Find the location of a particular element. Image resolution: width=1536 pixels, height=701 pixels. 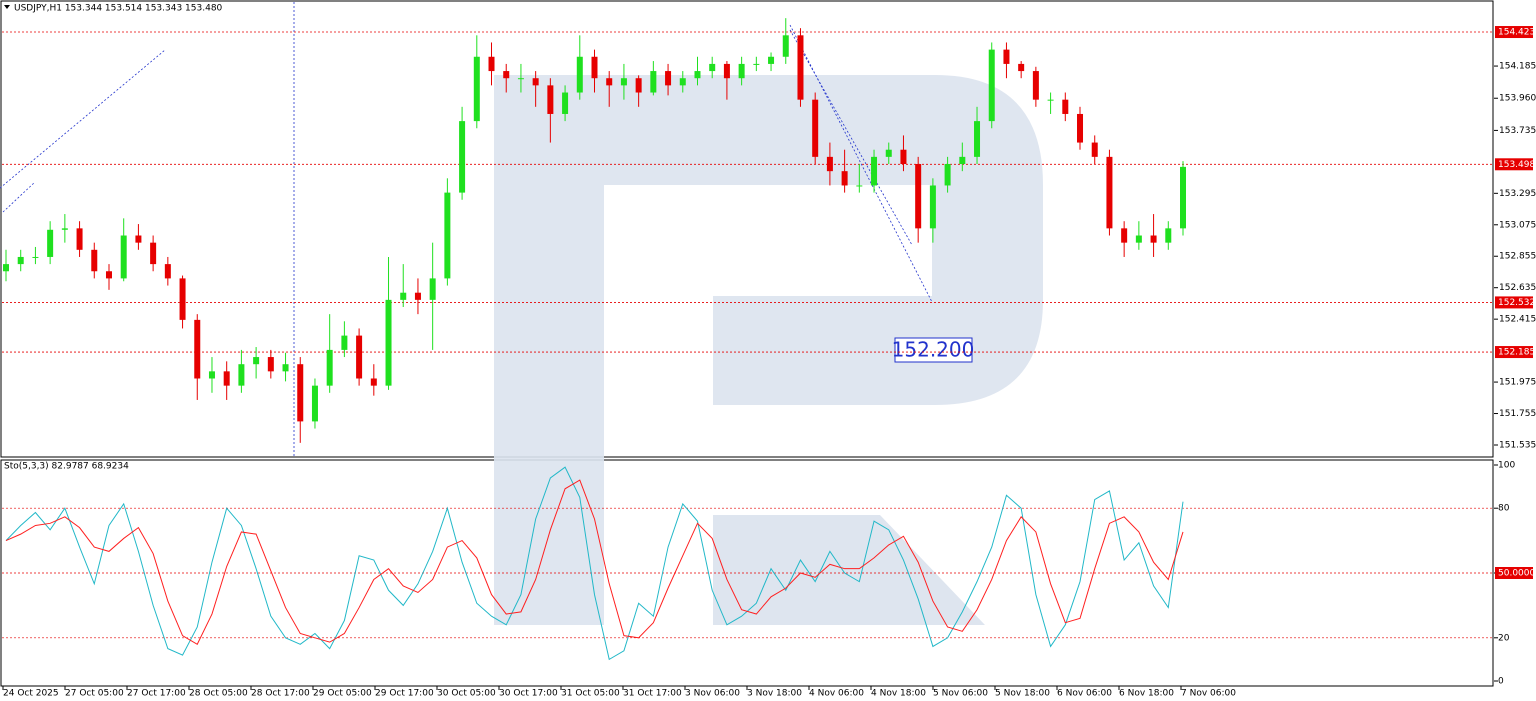

x-tick-label: 30 Oct 05:00 is located at coordinates (466, 694).